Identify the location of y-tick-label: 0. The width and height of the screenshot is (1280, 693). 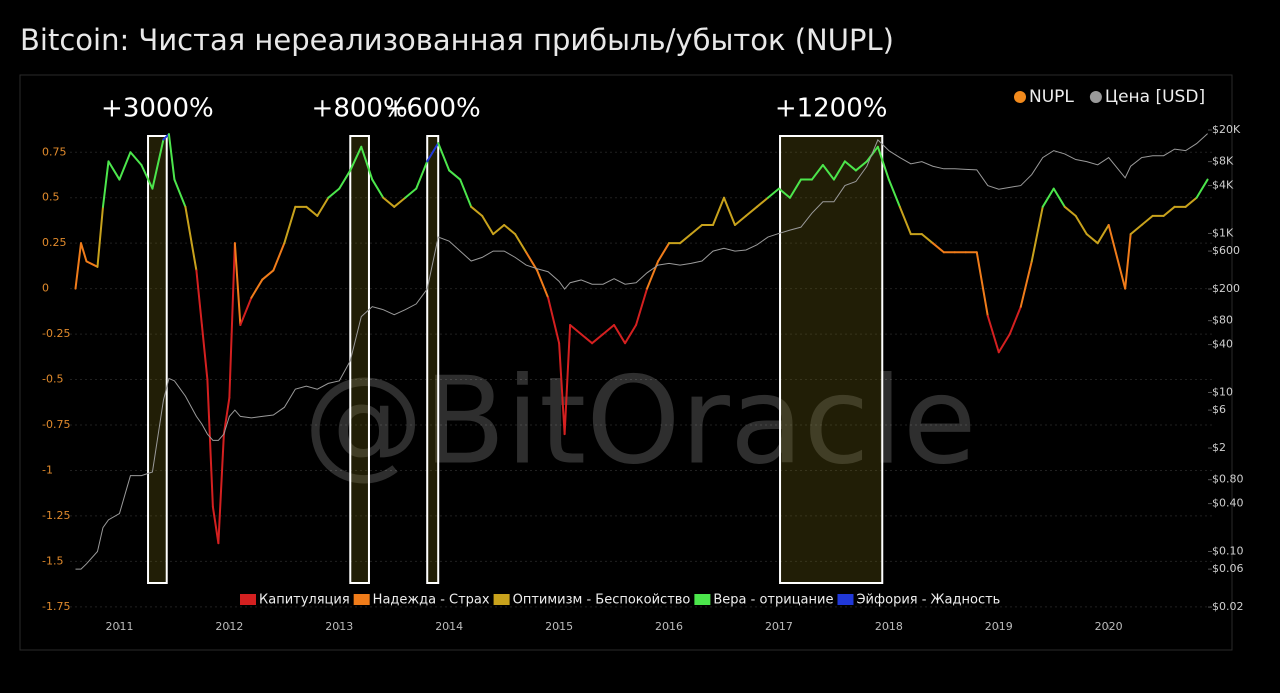
(45, 288).